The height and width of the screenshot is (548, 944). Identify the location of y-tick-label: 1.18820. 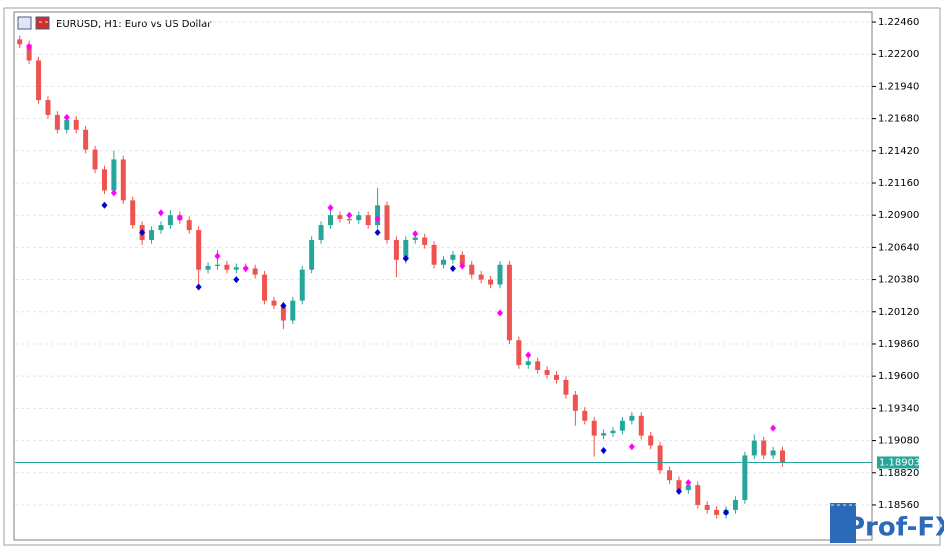
(898, 473).